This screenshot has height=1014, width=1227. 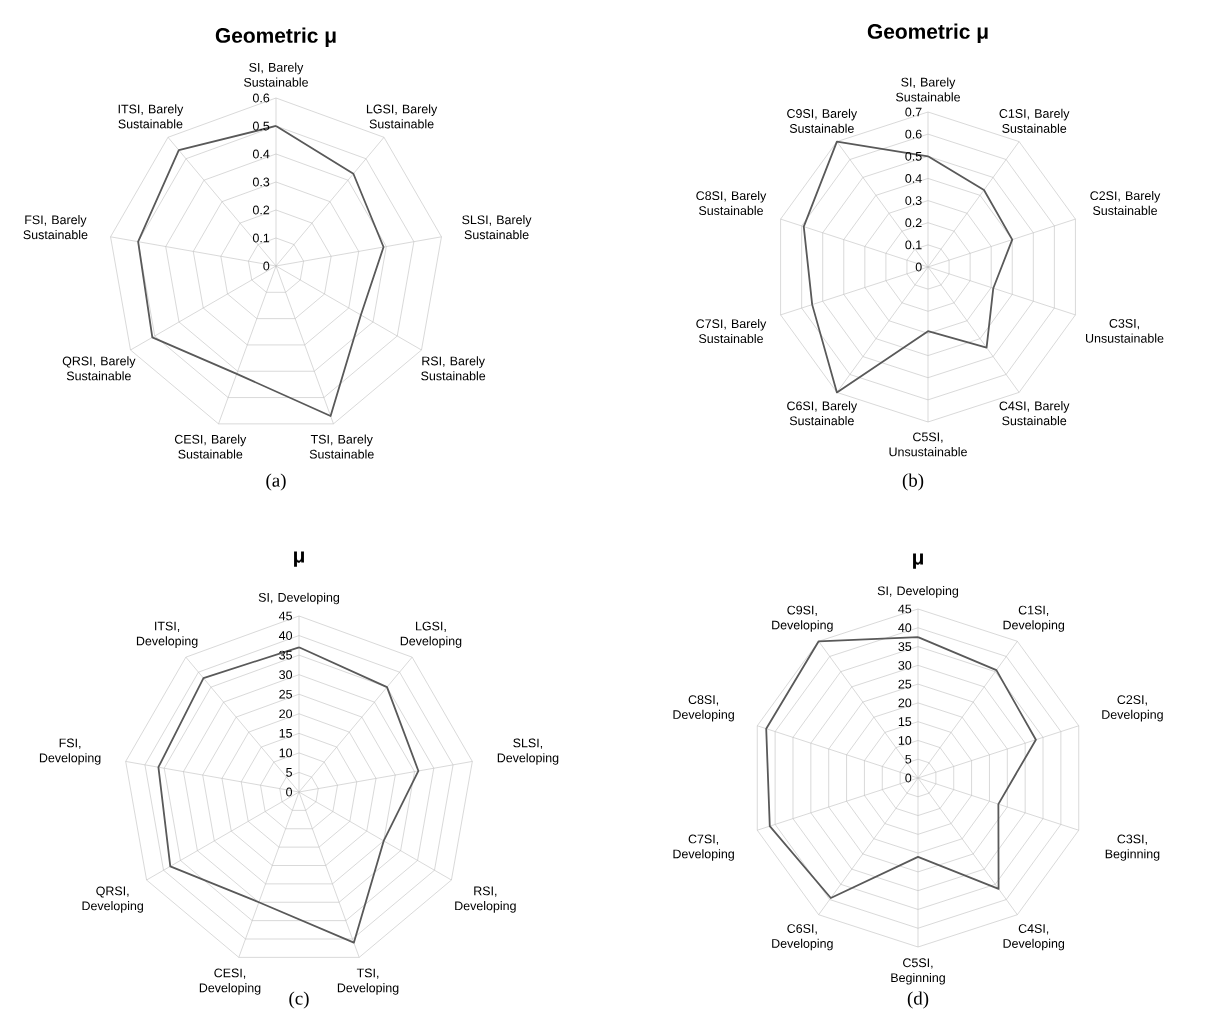 What do you see at coordinates (341, 446) in the screenshot?
I see `spoke-label: TSI, Barely Sustainable` at bounding box center [341, 446].